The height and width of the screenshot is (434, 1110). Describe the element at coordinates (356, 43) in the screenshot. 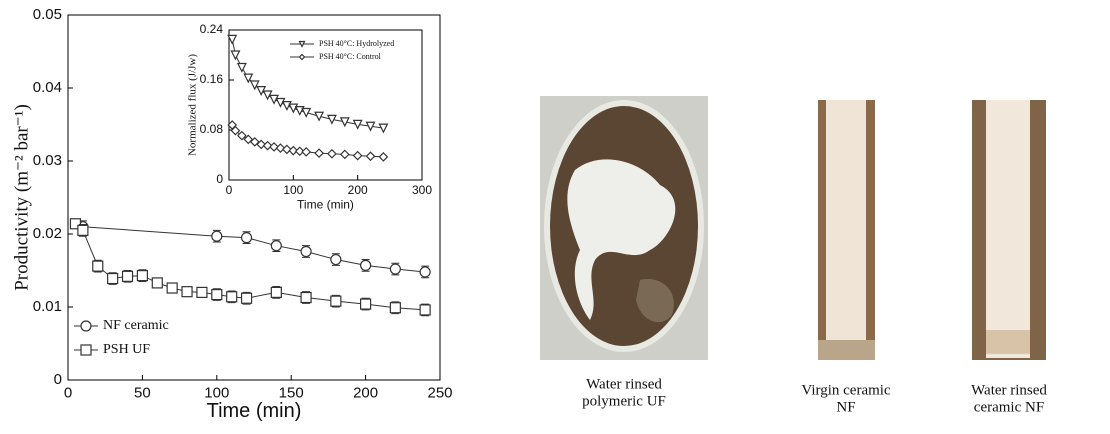

I see `legend-label: PSH 40°C: Hydrolyzed` at that location.